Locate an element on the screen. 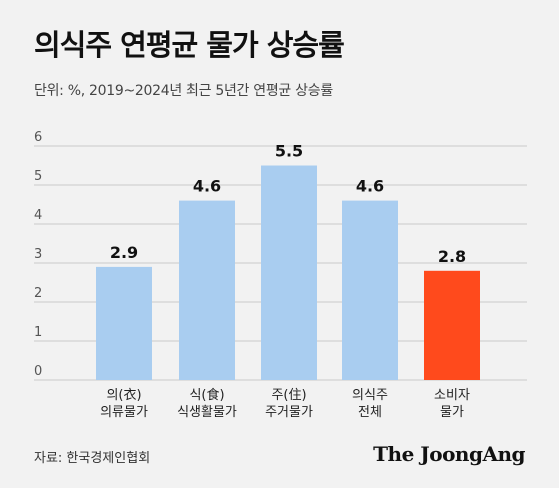 The width and height of the screenshot is (559, 488). x-tick-label: 식생활물가 is located at coordinates (207, 412).